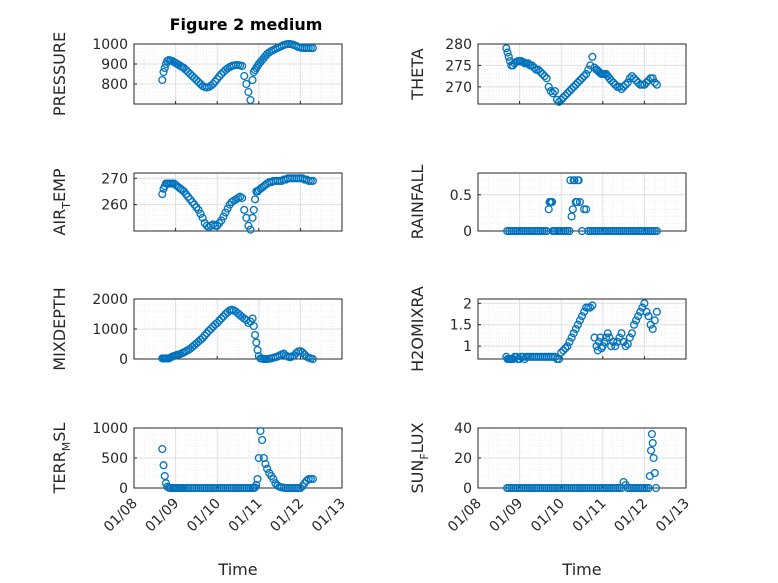  What do you see at coordinates (507, 516) in the screenshot?
I see `x-tick-label: 01/09` at bounding box center [507, 516].